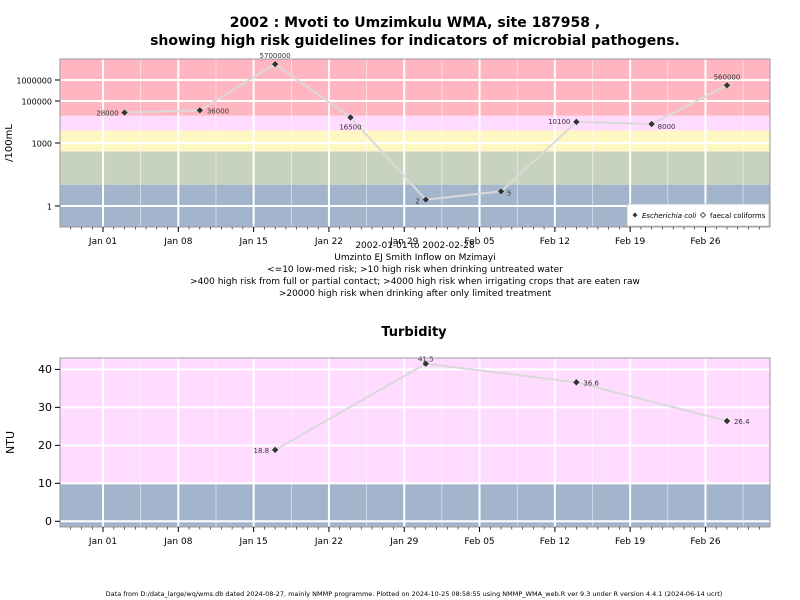 This screenshot has height=600, width=800. I want to click on turbidity-title: Turbidity, so click(414, 332).